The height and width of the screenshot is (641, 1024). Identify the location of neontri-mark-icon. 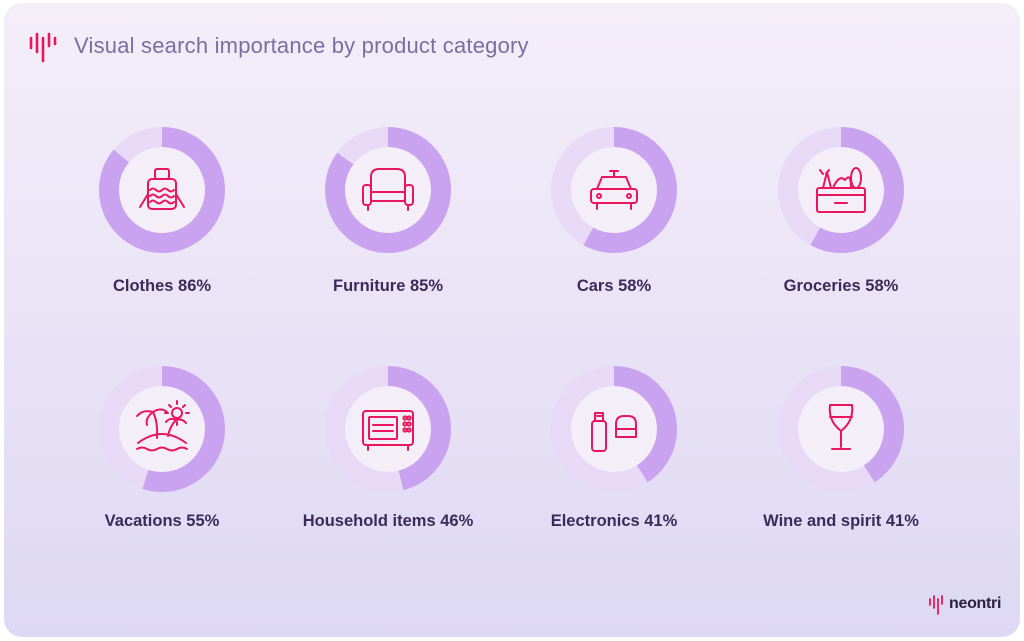
(936, 605).